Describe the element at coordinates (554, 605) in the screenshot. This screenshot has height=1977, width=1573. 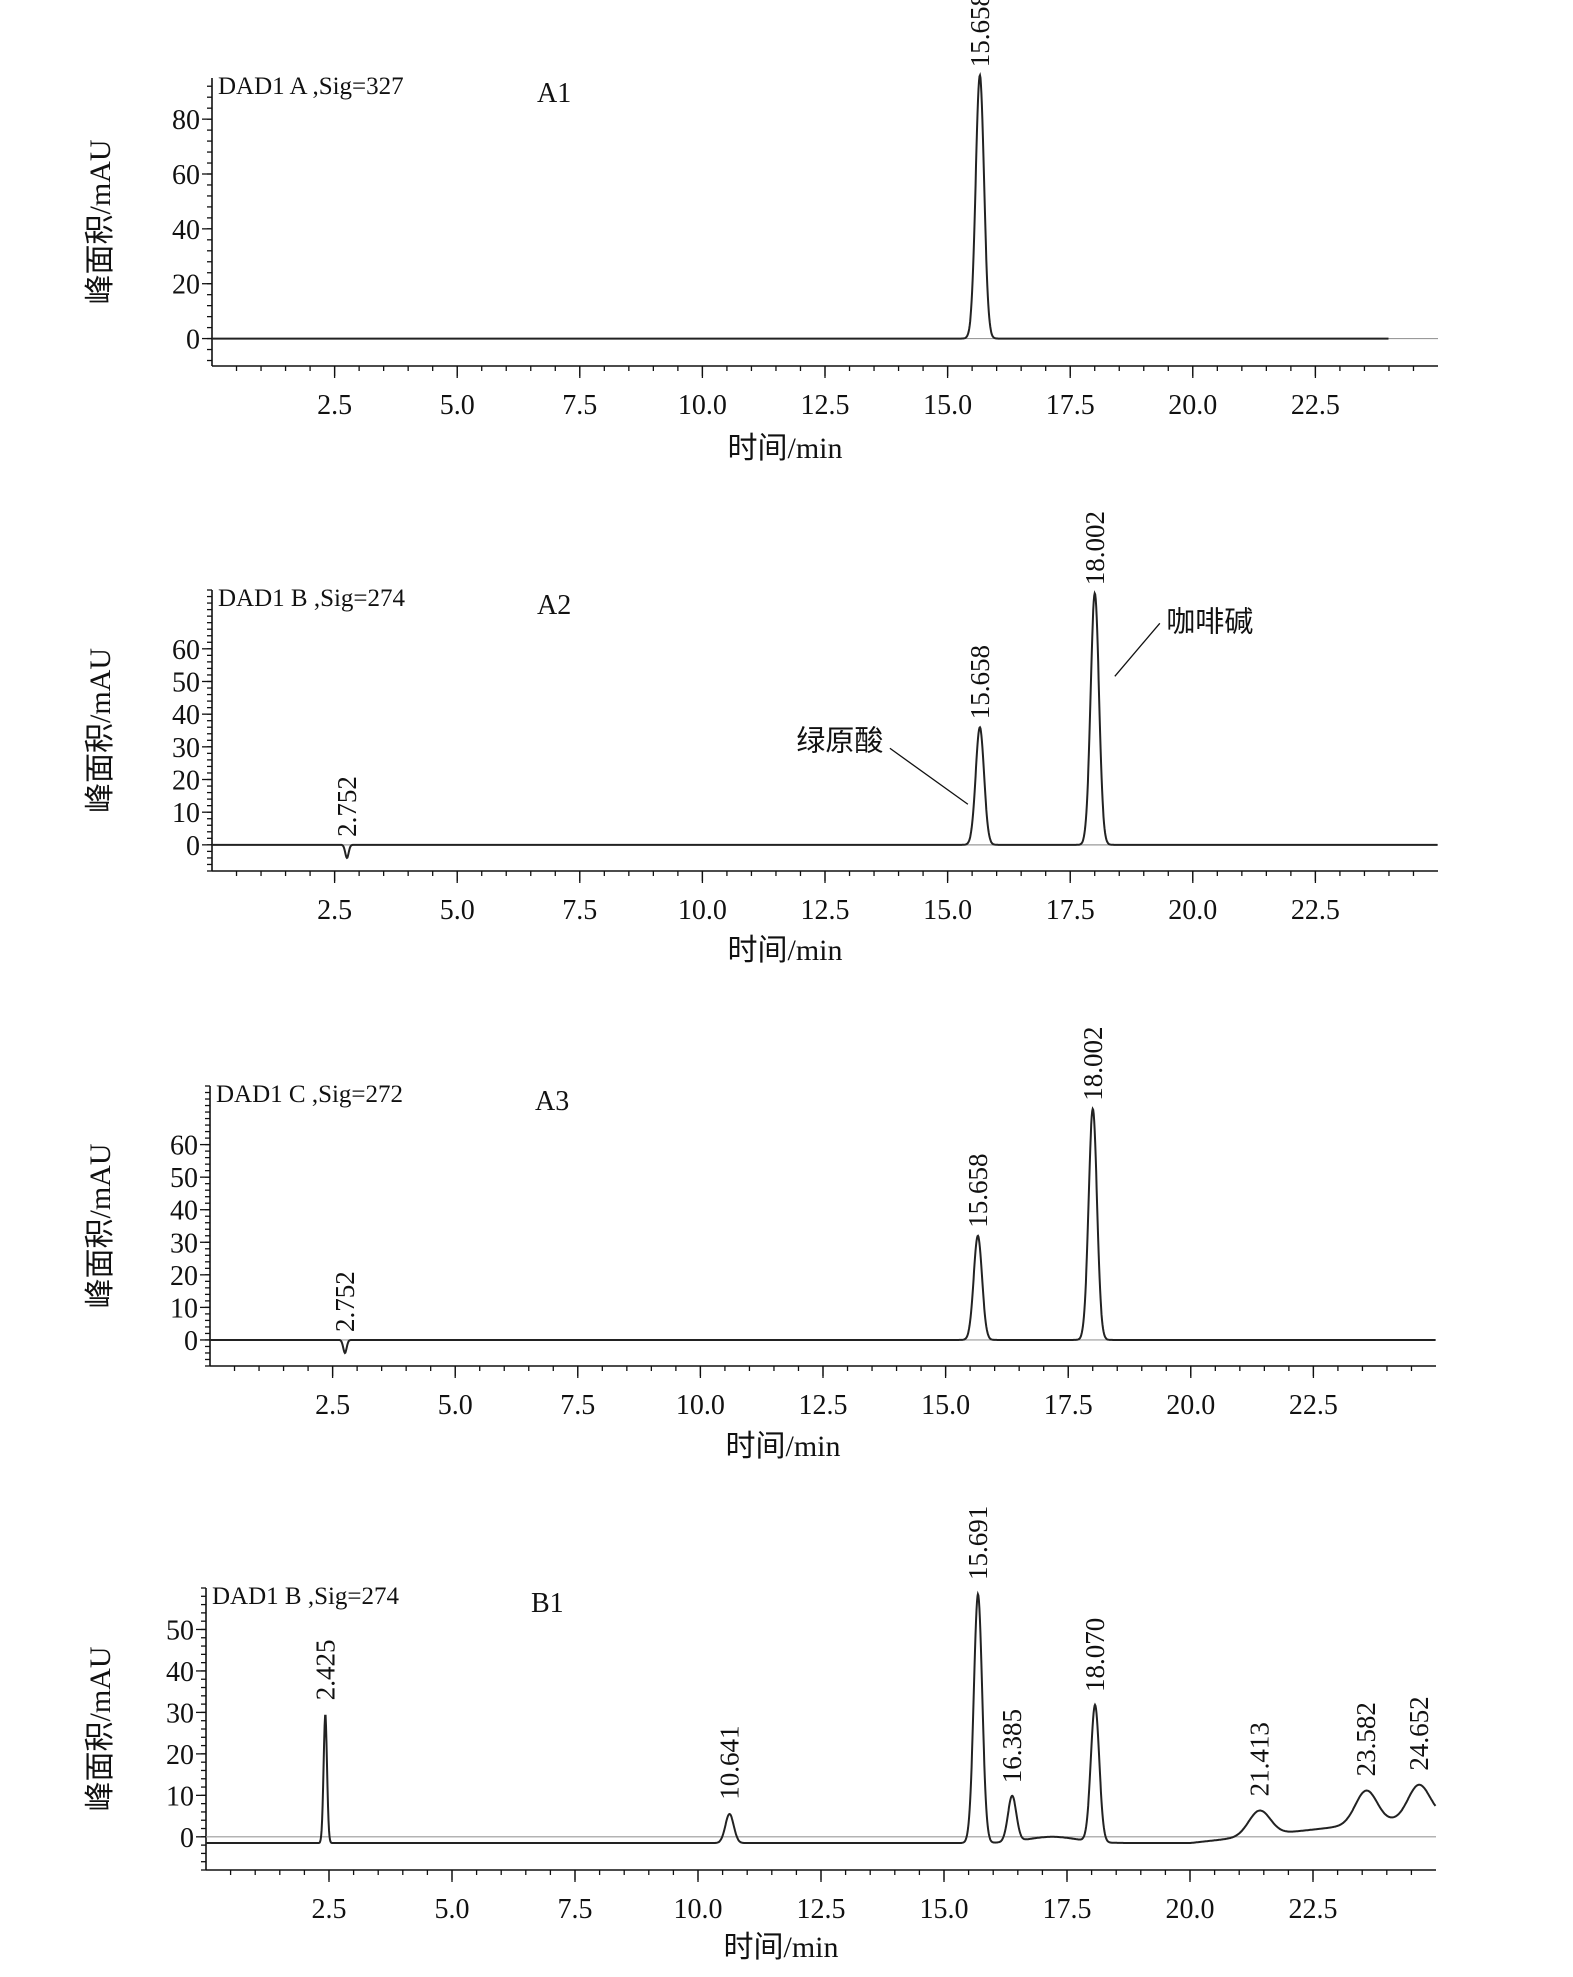
I see `panel-label: A2` at that location.